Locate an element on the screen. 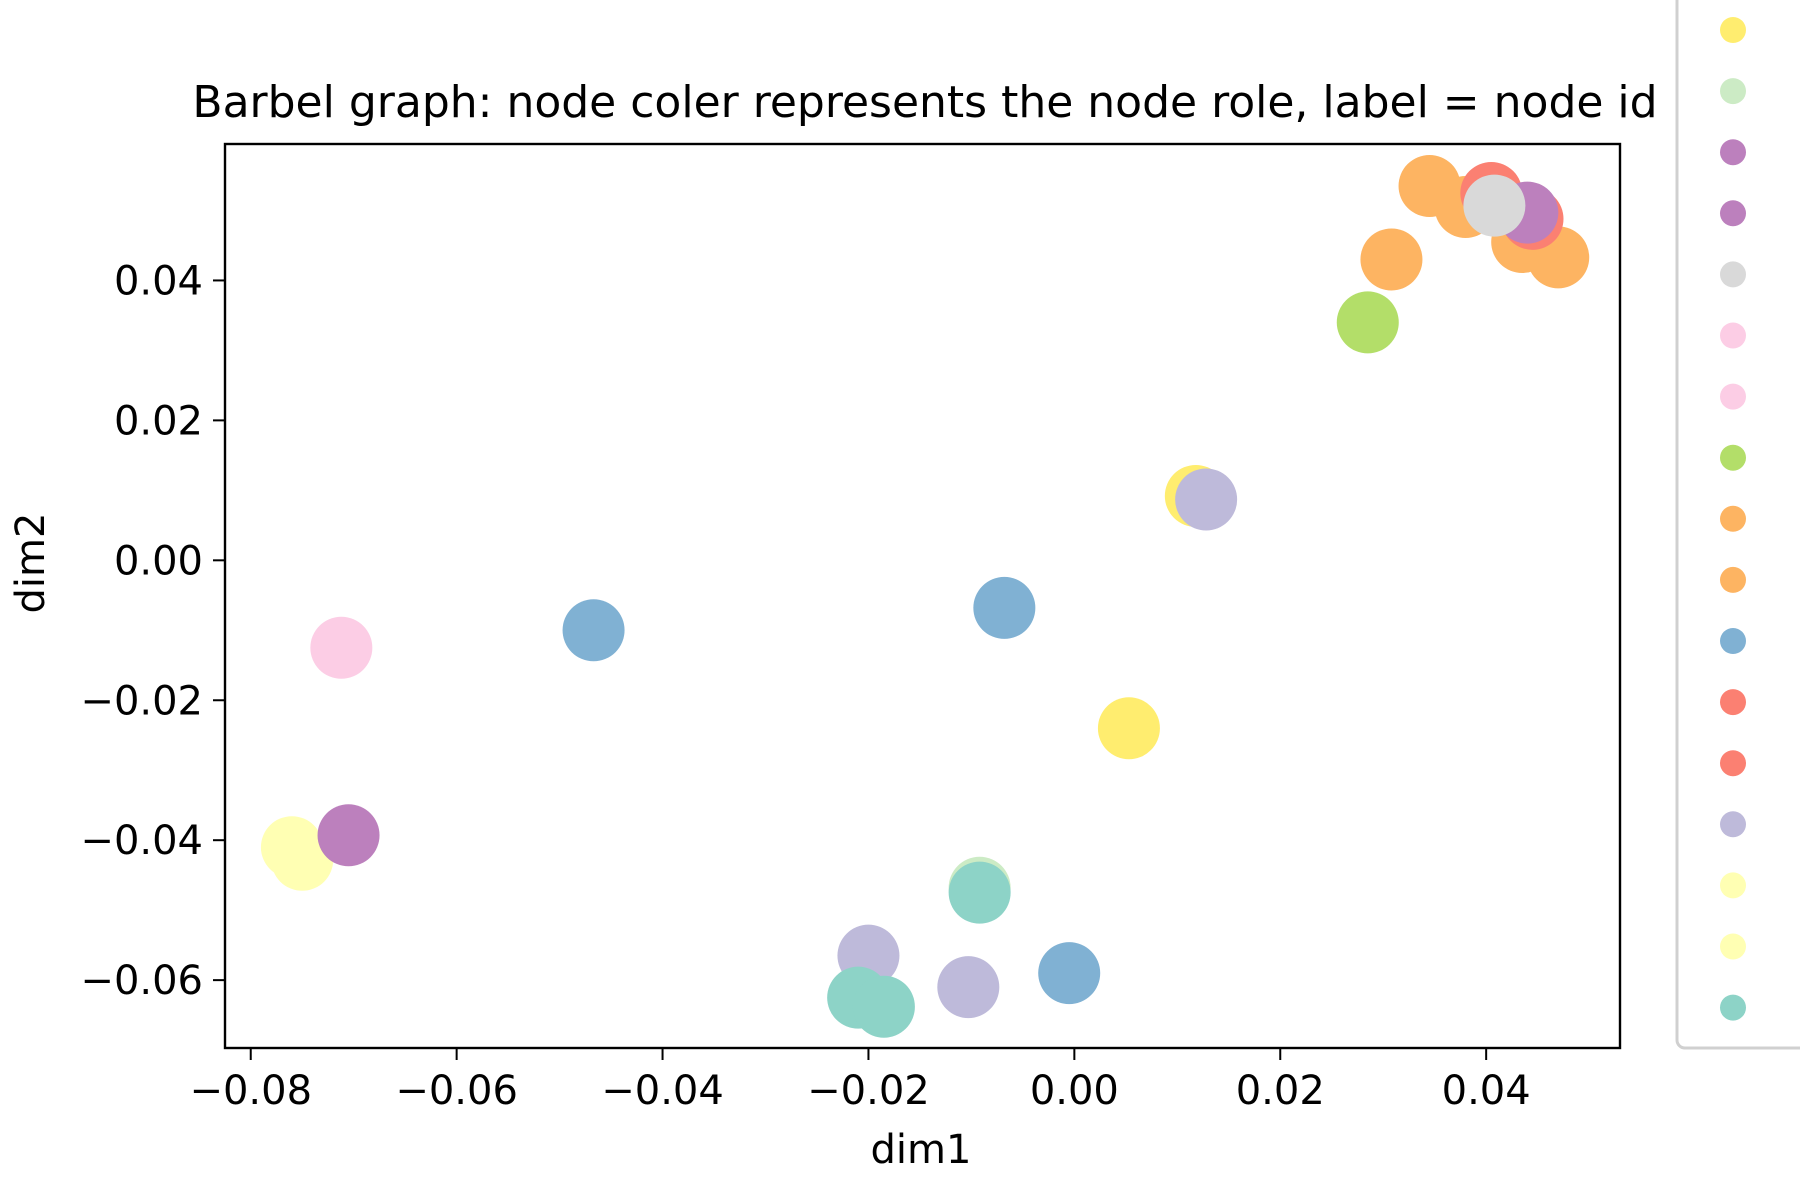 This screenshot has height=1200, width=1800. y-tick-label: −0.06 is located at coordinates (141, 981).